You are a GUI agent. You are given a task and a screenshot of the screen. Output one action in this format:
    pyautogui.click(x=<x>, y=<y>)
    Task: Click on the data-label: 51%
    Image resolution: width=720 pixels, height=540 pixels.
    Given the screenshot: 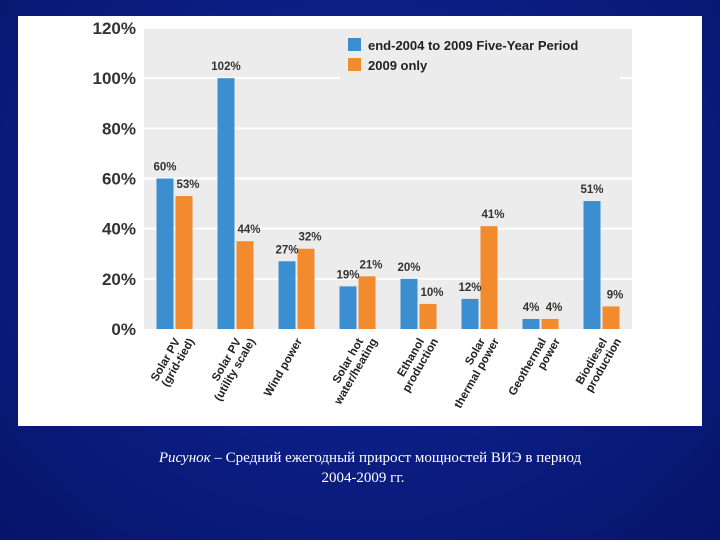 What is the action you would take?
    pyautogui.click(x=591, y=190)
    